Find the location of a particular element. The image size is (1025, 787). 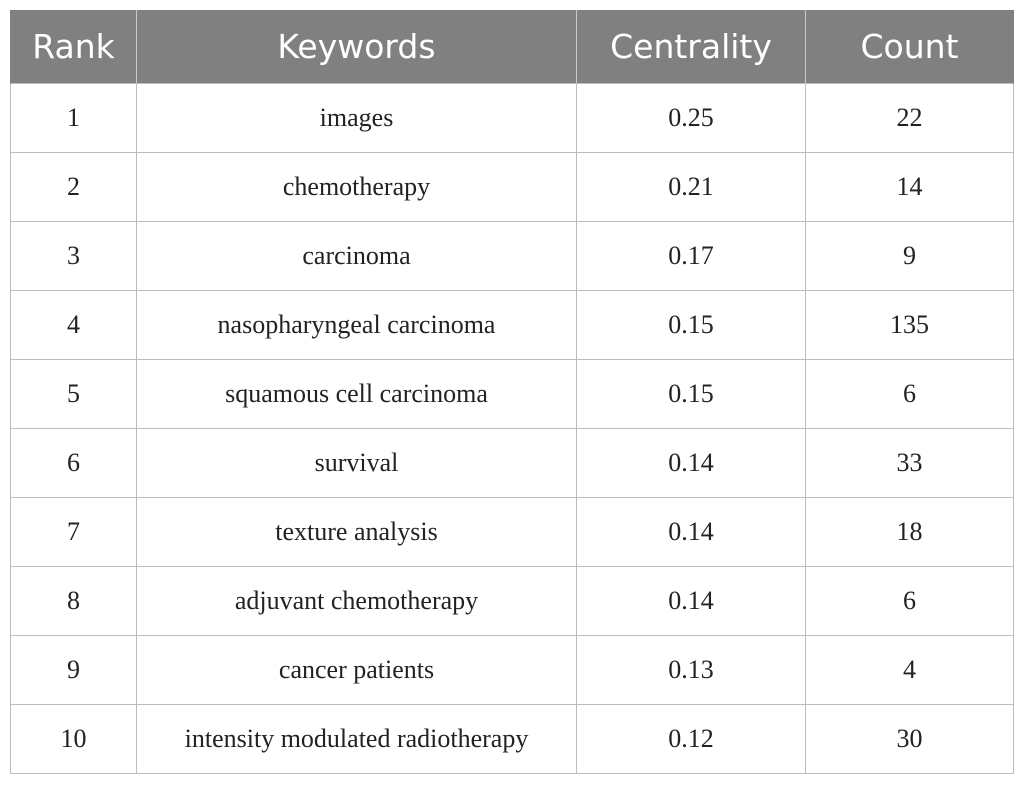

cell-keyword: nasopharyngeal carcinoma is located at coordinates (356, 325).